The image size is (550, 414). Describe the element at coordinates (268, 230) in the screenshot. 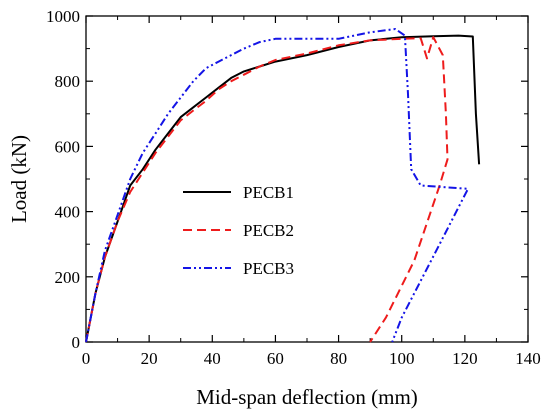

I see `legend-label-pecb2: PECB2` at that location.